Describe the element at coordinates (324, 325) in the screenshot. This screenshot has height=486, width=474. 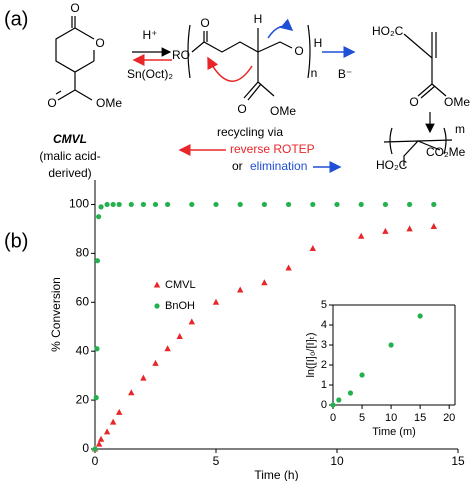
I see `y-tick-label: 4` at that location.